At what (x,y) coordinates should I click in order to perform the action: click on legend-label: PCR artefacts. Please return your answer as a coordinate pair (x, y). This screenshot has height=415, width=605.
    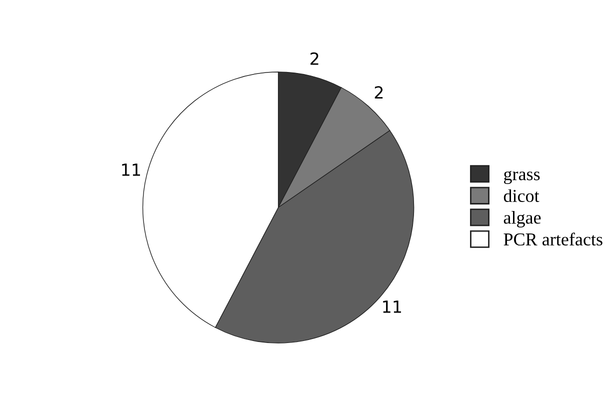
    Looking at the image, I should click on (553, 239).